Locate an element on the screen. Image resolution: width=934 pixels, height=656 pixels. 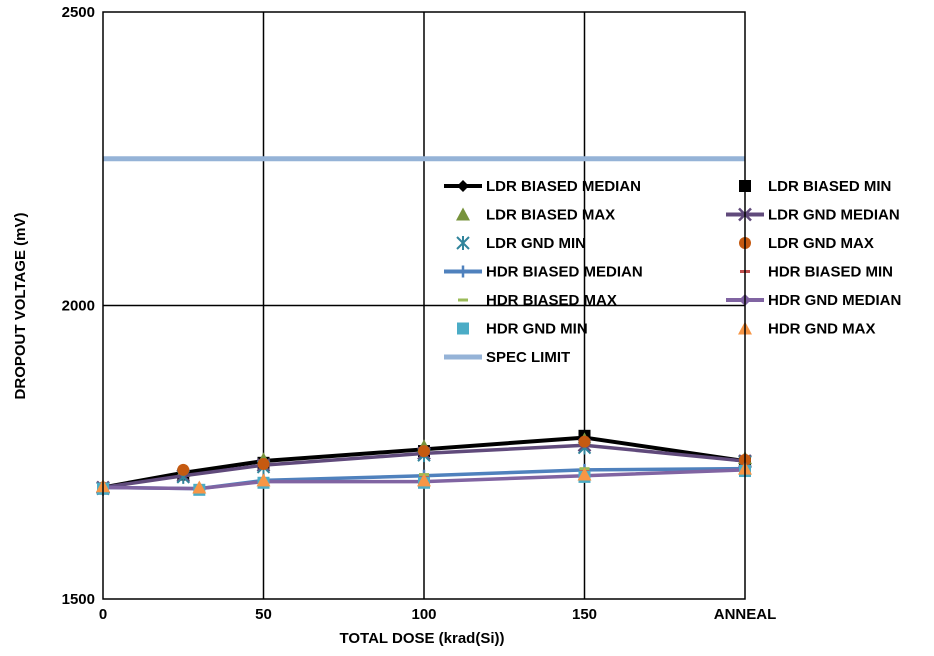
legend-item: LDR GND MEDIAN is located at coordinates (813, 215).